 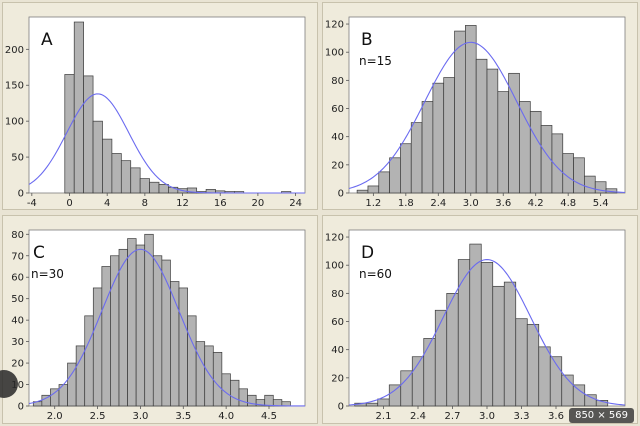 I want to click on y-tick-label: 200, so click(x=14, y=50).